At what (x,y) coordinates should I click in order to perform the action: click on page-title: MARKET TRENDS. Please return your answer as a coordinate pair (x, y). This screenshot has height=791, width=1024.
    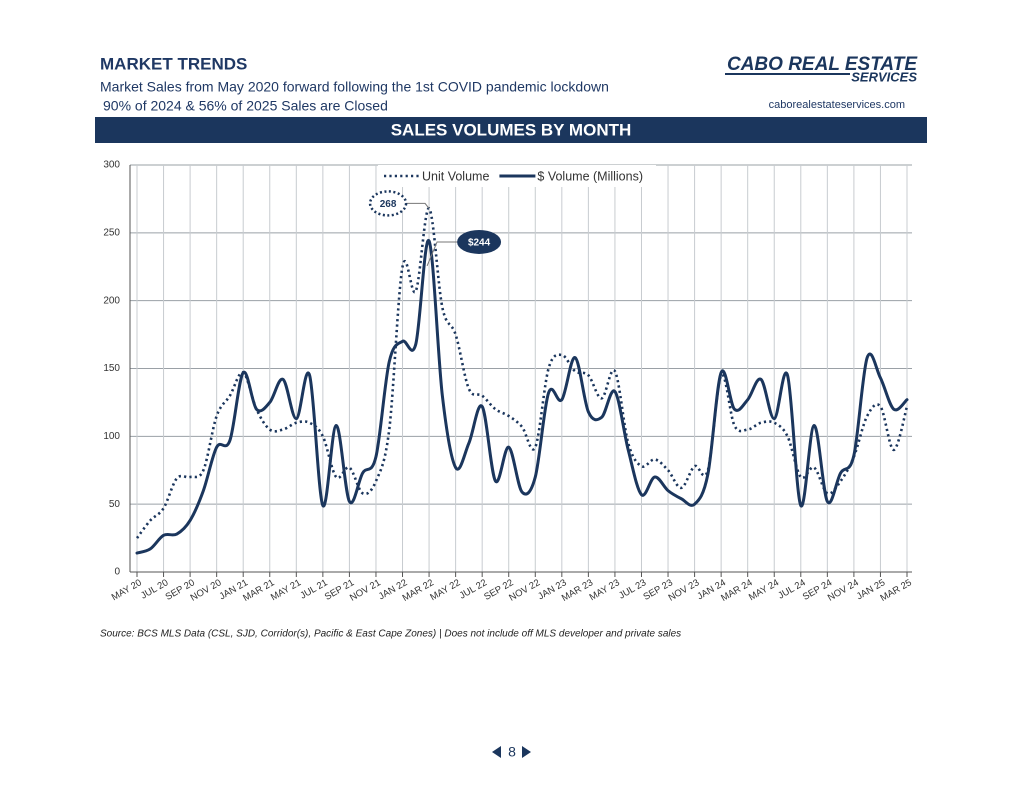
    Looking at the image, I should click on (173, 63).